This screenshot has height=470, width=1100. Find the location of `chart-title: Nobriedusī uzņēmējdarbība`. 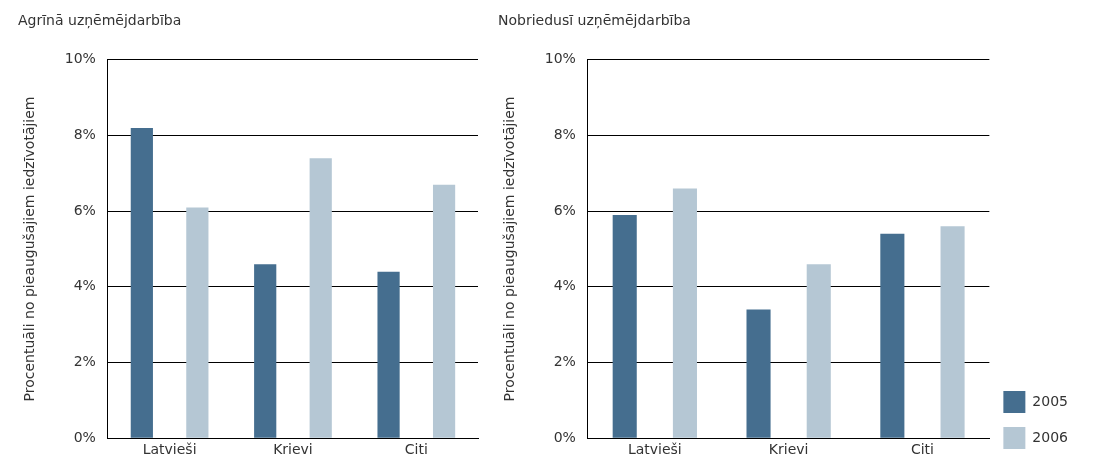

chart-title: Nobriedusī uzņēmējdarbība is located at coordinates (594, 21).